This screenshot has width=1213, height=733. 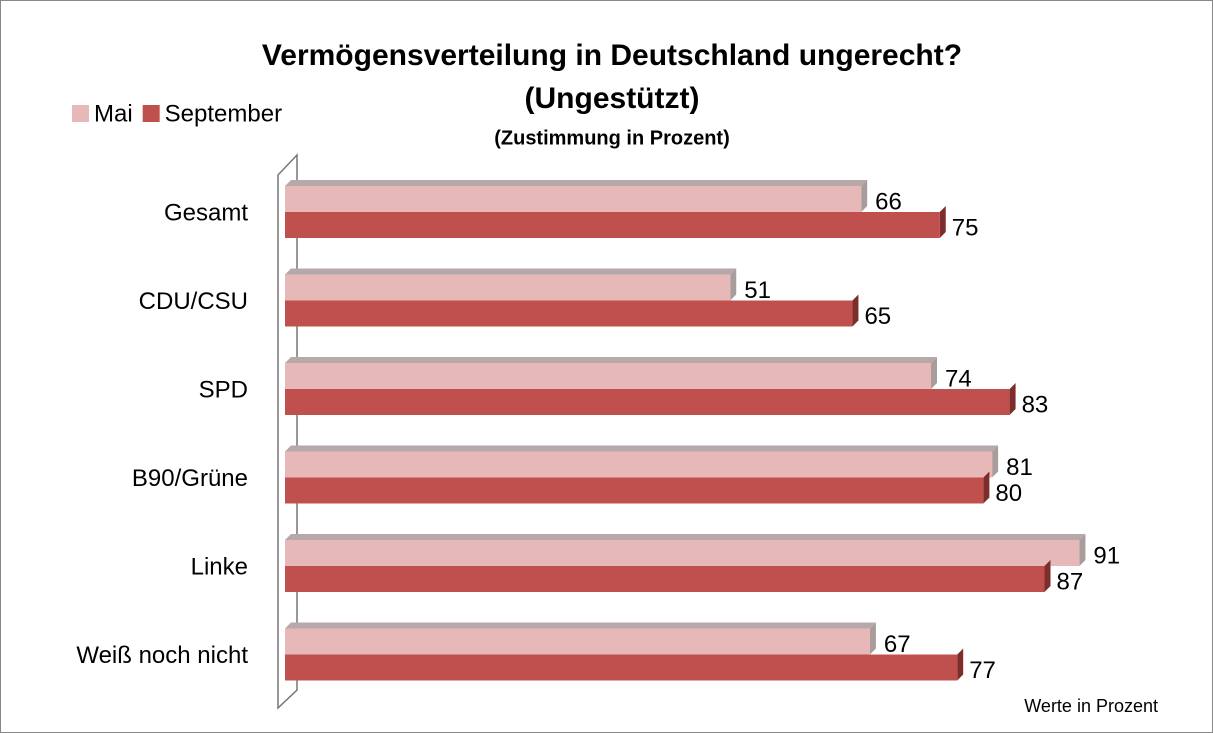 I want to click on note: Werte in Prozent, so click(x=1091, y=706).